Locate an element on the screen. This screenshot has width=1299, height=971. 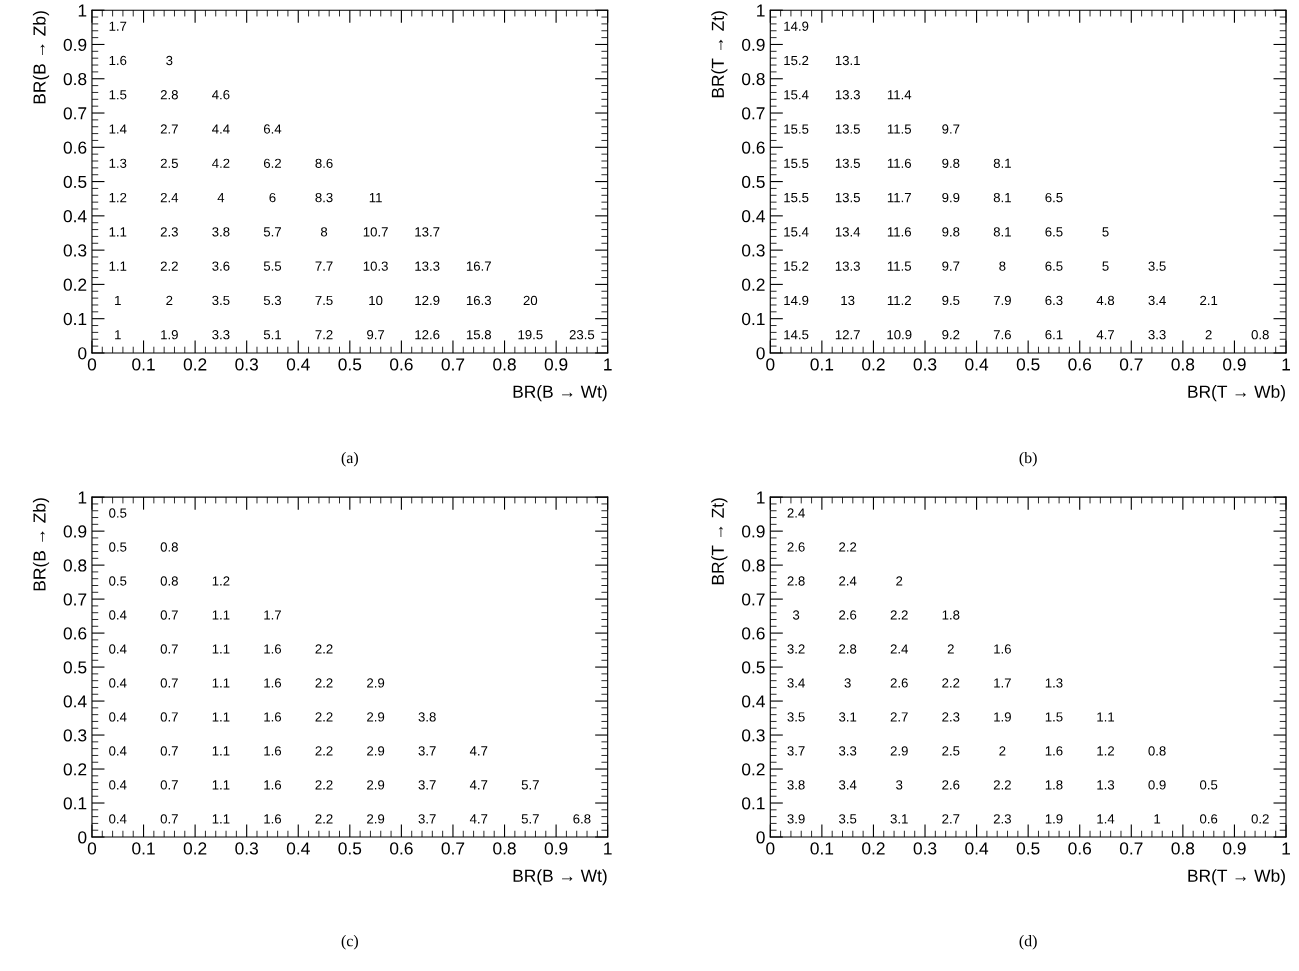
data-label: 3.8 is located at coordinates (221, 232).